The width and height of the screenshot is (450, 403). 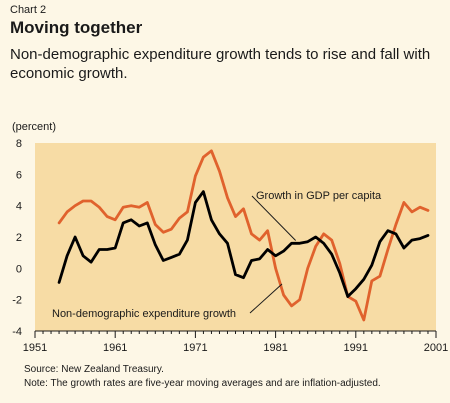 What do you see at coordinates (94, 369) in the screenshot?
I see `source-note: Source: New Zealand Treasury.` at bounding box center [94, 369].